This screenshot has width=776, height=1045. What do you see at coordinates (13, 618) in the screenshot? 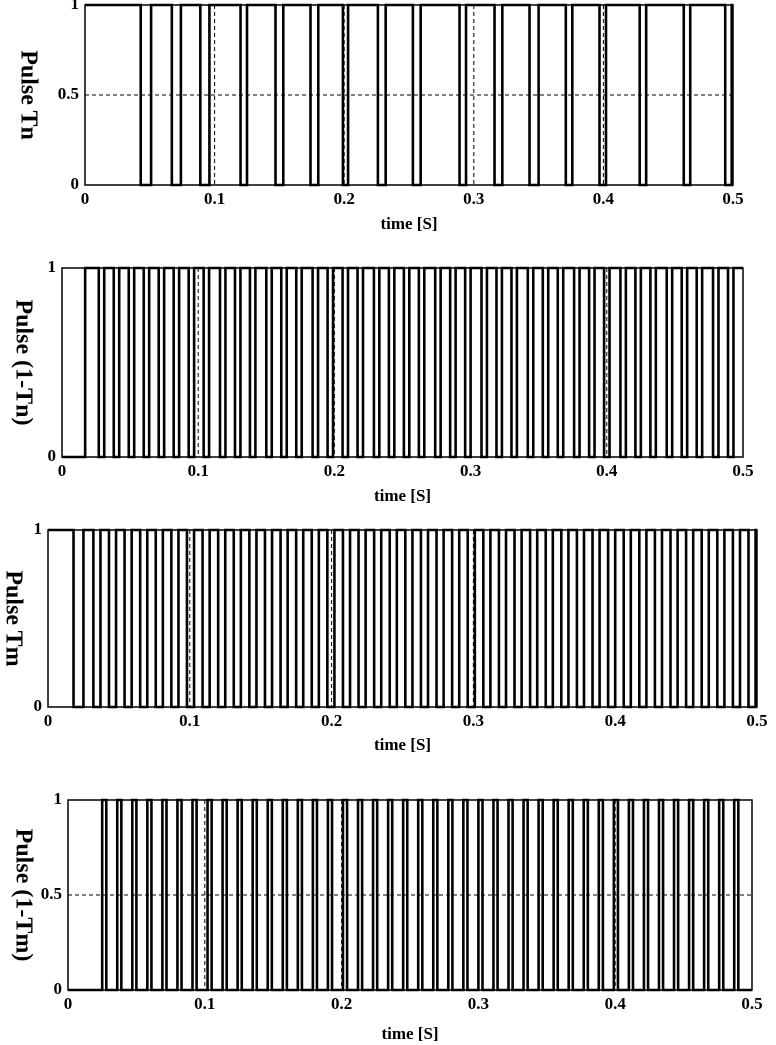
I see `y-axis-label: Pulse Tm` at bounding box center [13, 618].